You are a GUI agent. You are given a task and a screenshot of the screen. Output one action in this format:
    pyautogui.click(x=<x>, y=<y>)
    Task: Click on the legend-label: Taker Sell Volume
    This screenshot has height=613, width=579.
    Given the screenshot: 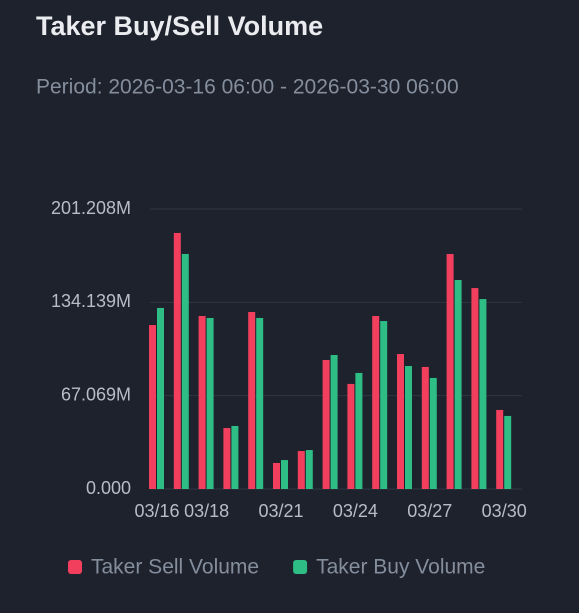 What is the action you would take?
    pyautogui.click(x=175, y=567)
    